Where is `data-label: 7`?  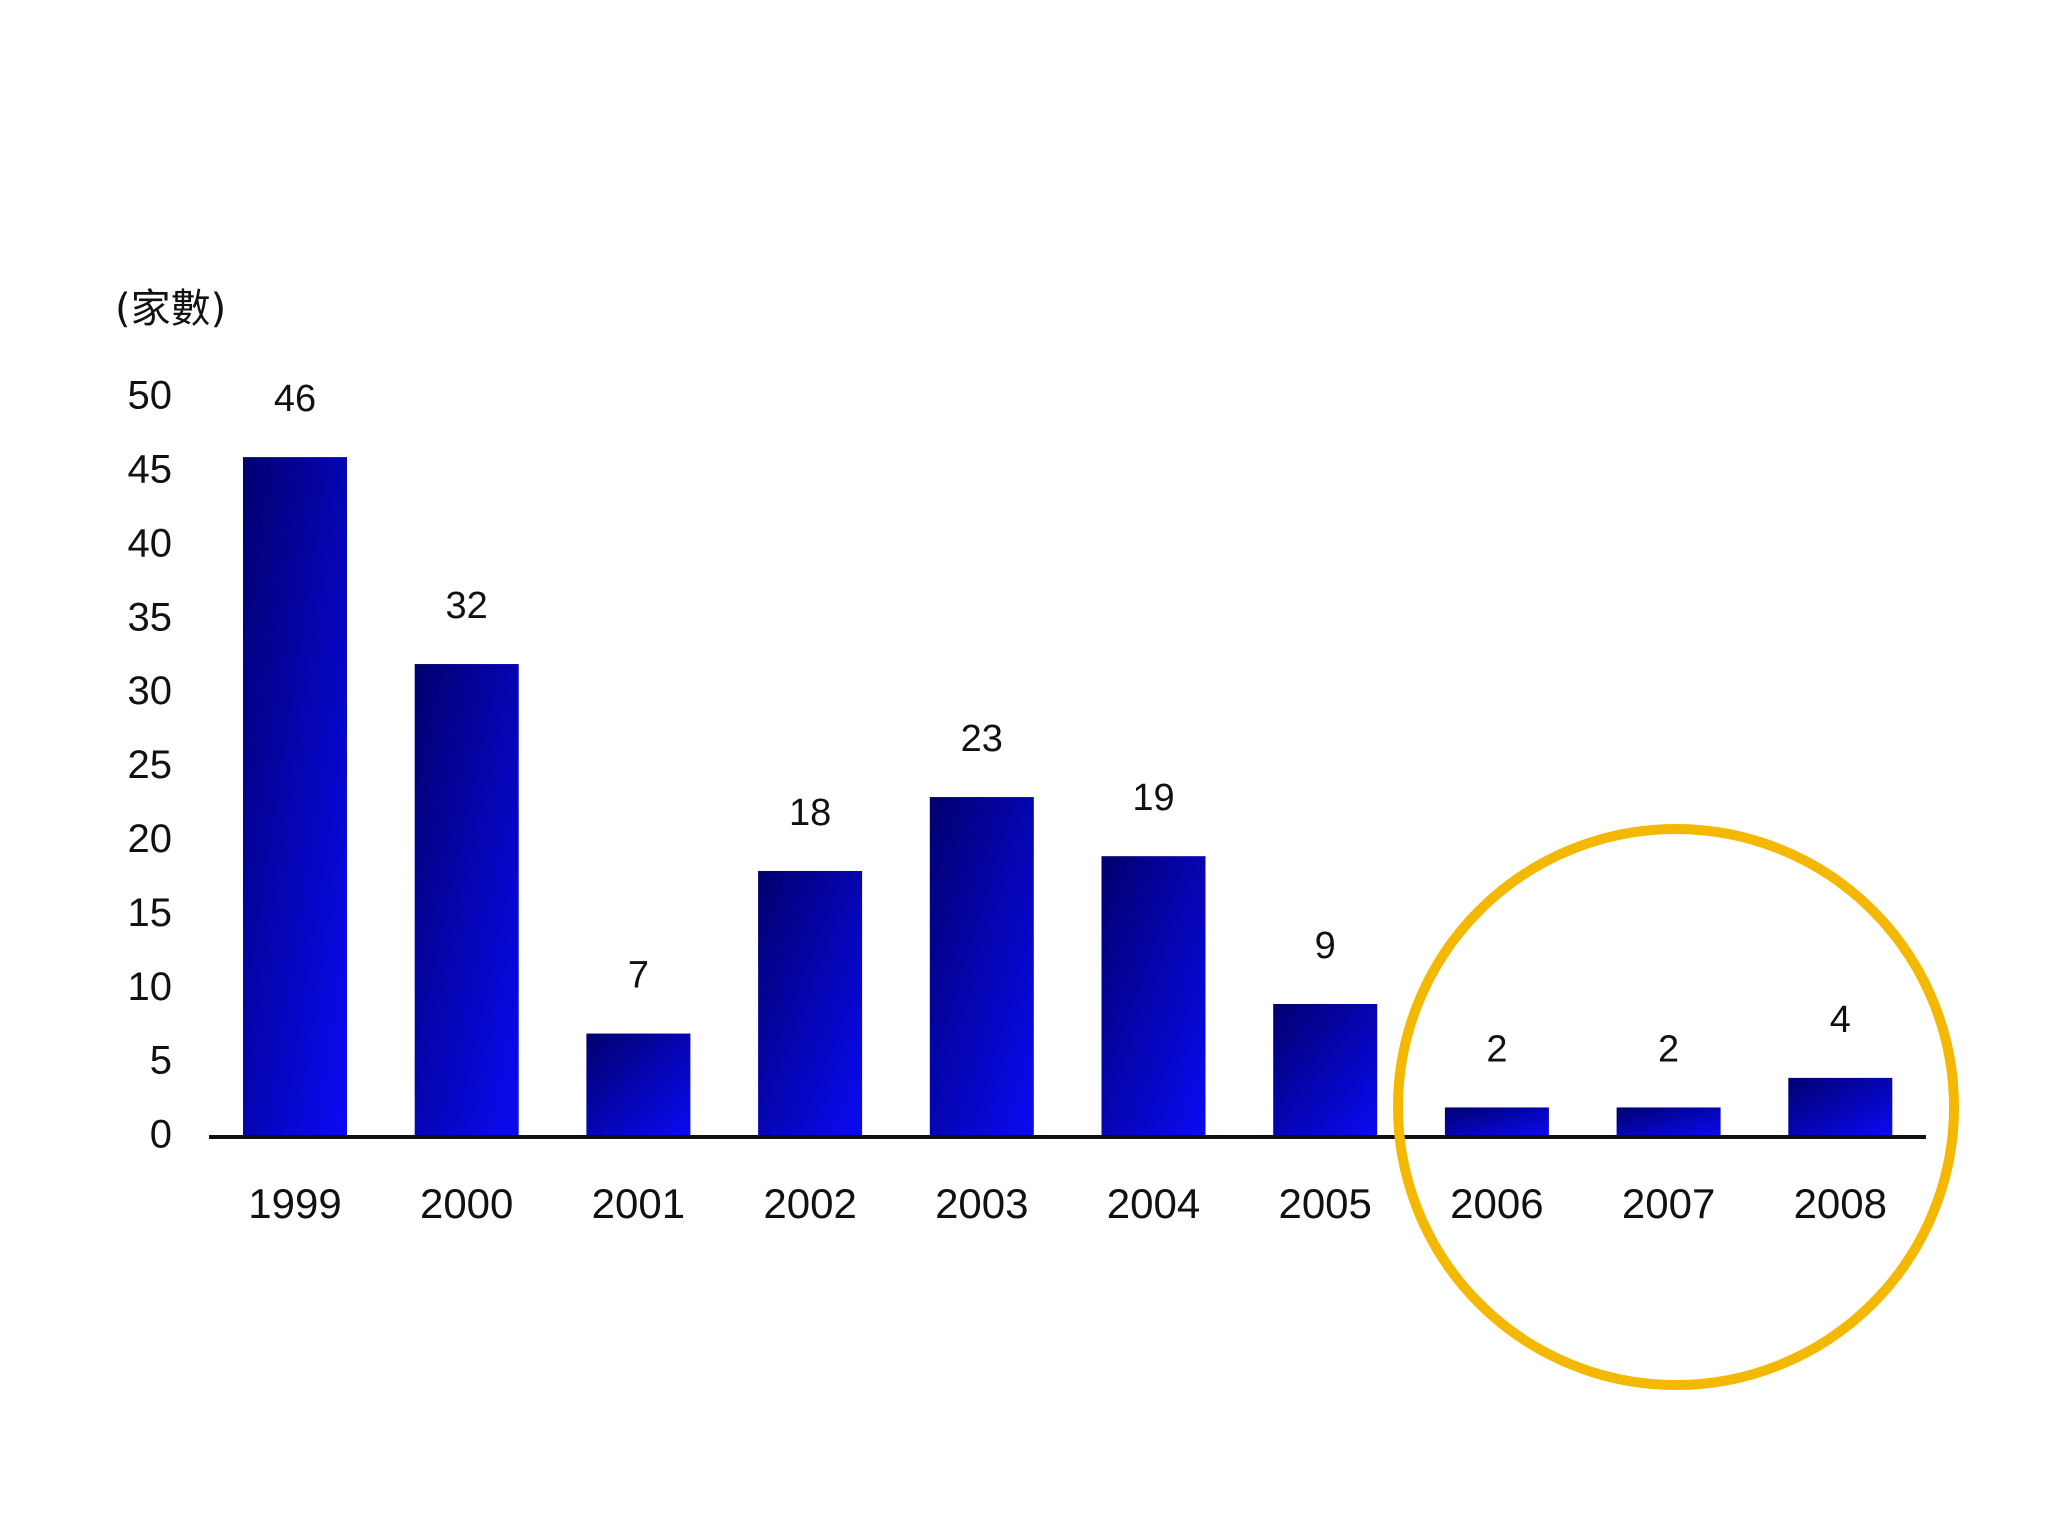
data-label: 7 is located at coordinates (638, 976).